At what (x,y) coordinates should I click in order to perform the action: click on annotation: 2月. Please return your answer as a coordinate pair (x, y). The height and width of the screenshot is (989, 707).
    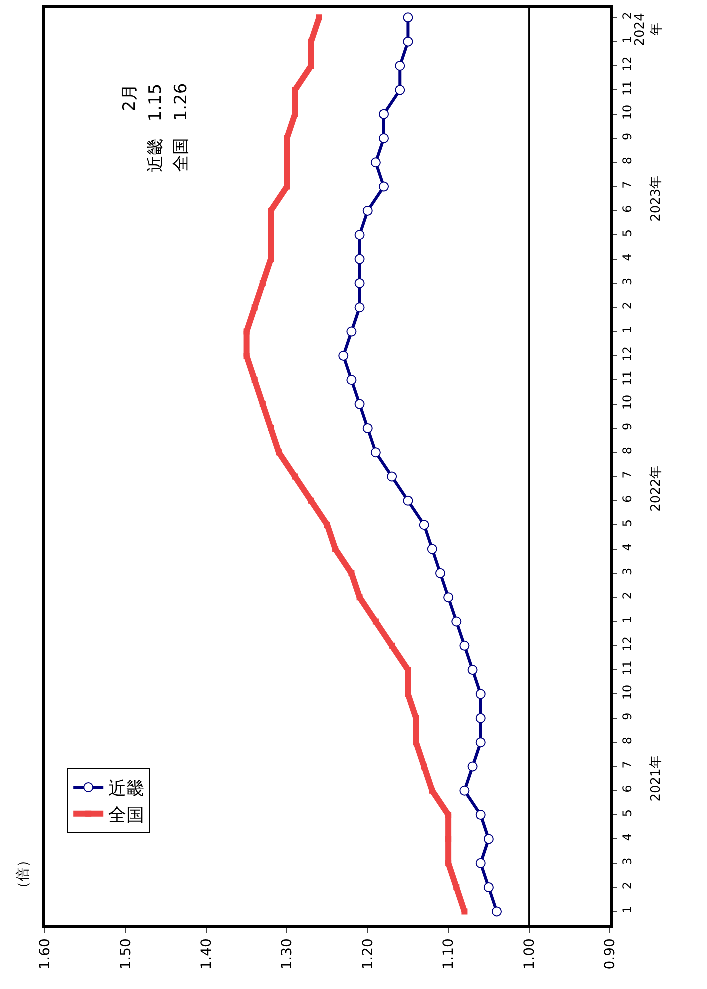
    Looking at the image, I should click on (130, 98).